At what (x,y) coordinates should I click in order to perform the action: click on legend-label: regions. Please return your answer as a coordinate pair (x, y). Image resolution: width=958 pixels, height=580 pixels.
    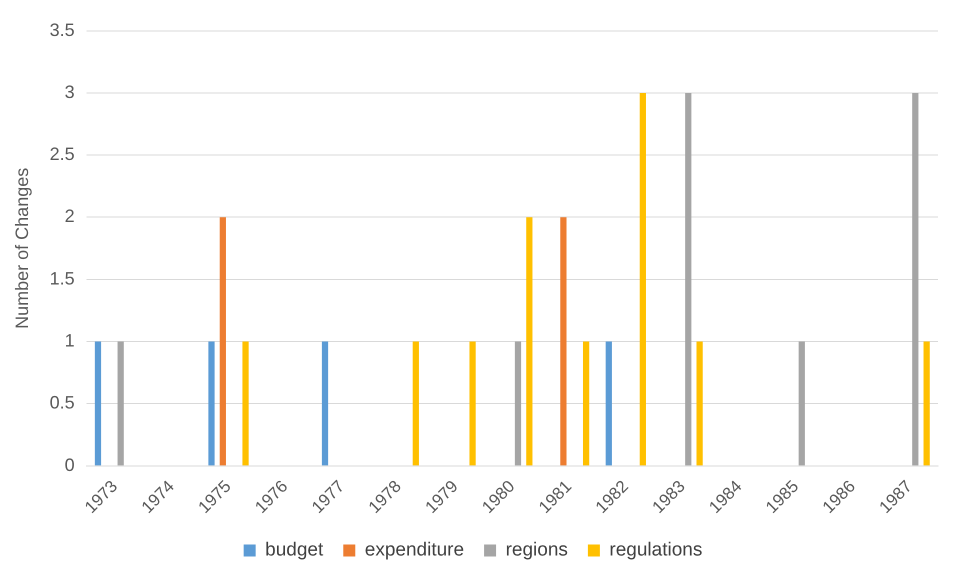
    Looking at the image, I should click on (537, 550).